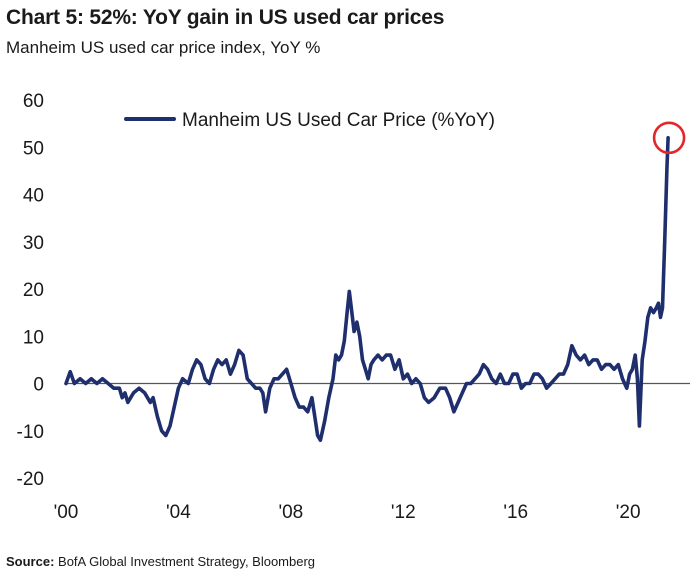  What do you see at coordinates (515, 512) in the screenshot?
I see `x-tick-label: '16` at bounding box center [515, 512].